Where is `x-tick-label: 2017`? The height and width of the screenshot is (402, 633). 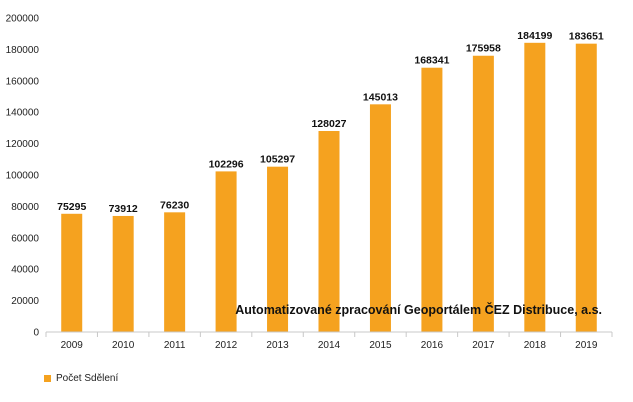
x-tick-label: 2017 is located at coordinates (483, 345).